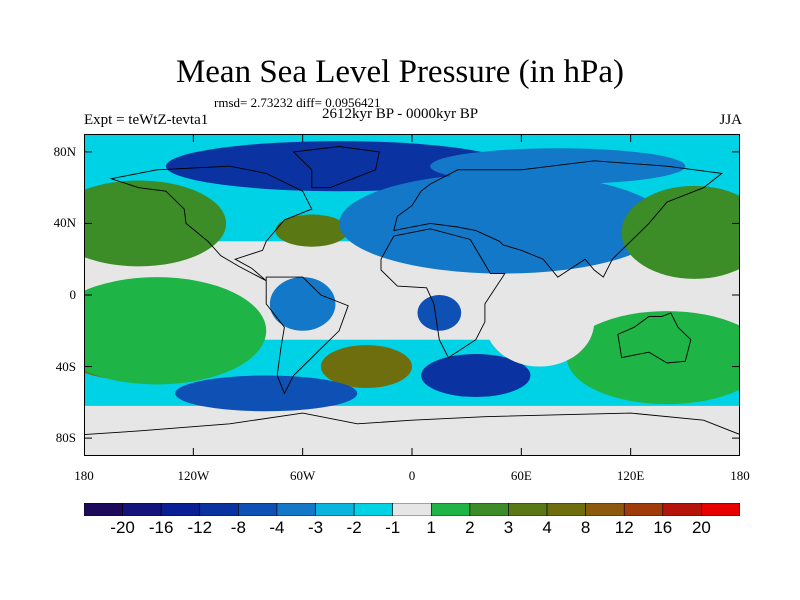 The image size is (800, 600). Describe the element at coordinates (630, 475) in the screenshot. I see `x-tick-label: 120E` at that location.